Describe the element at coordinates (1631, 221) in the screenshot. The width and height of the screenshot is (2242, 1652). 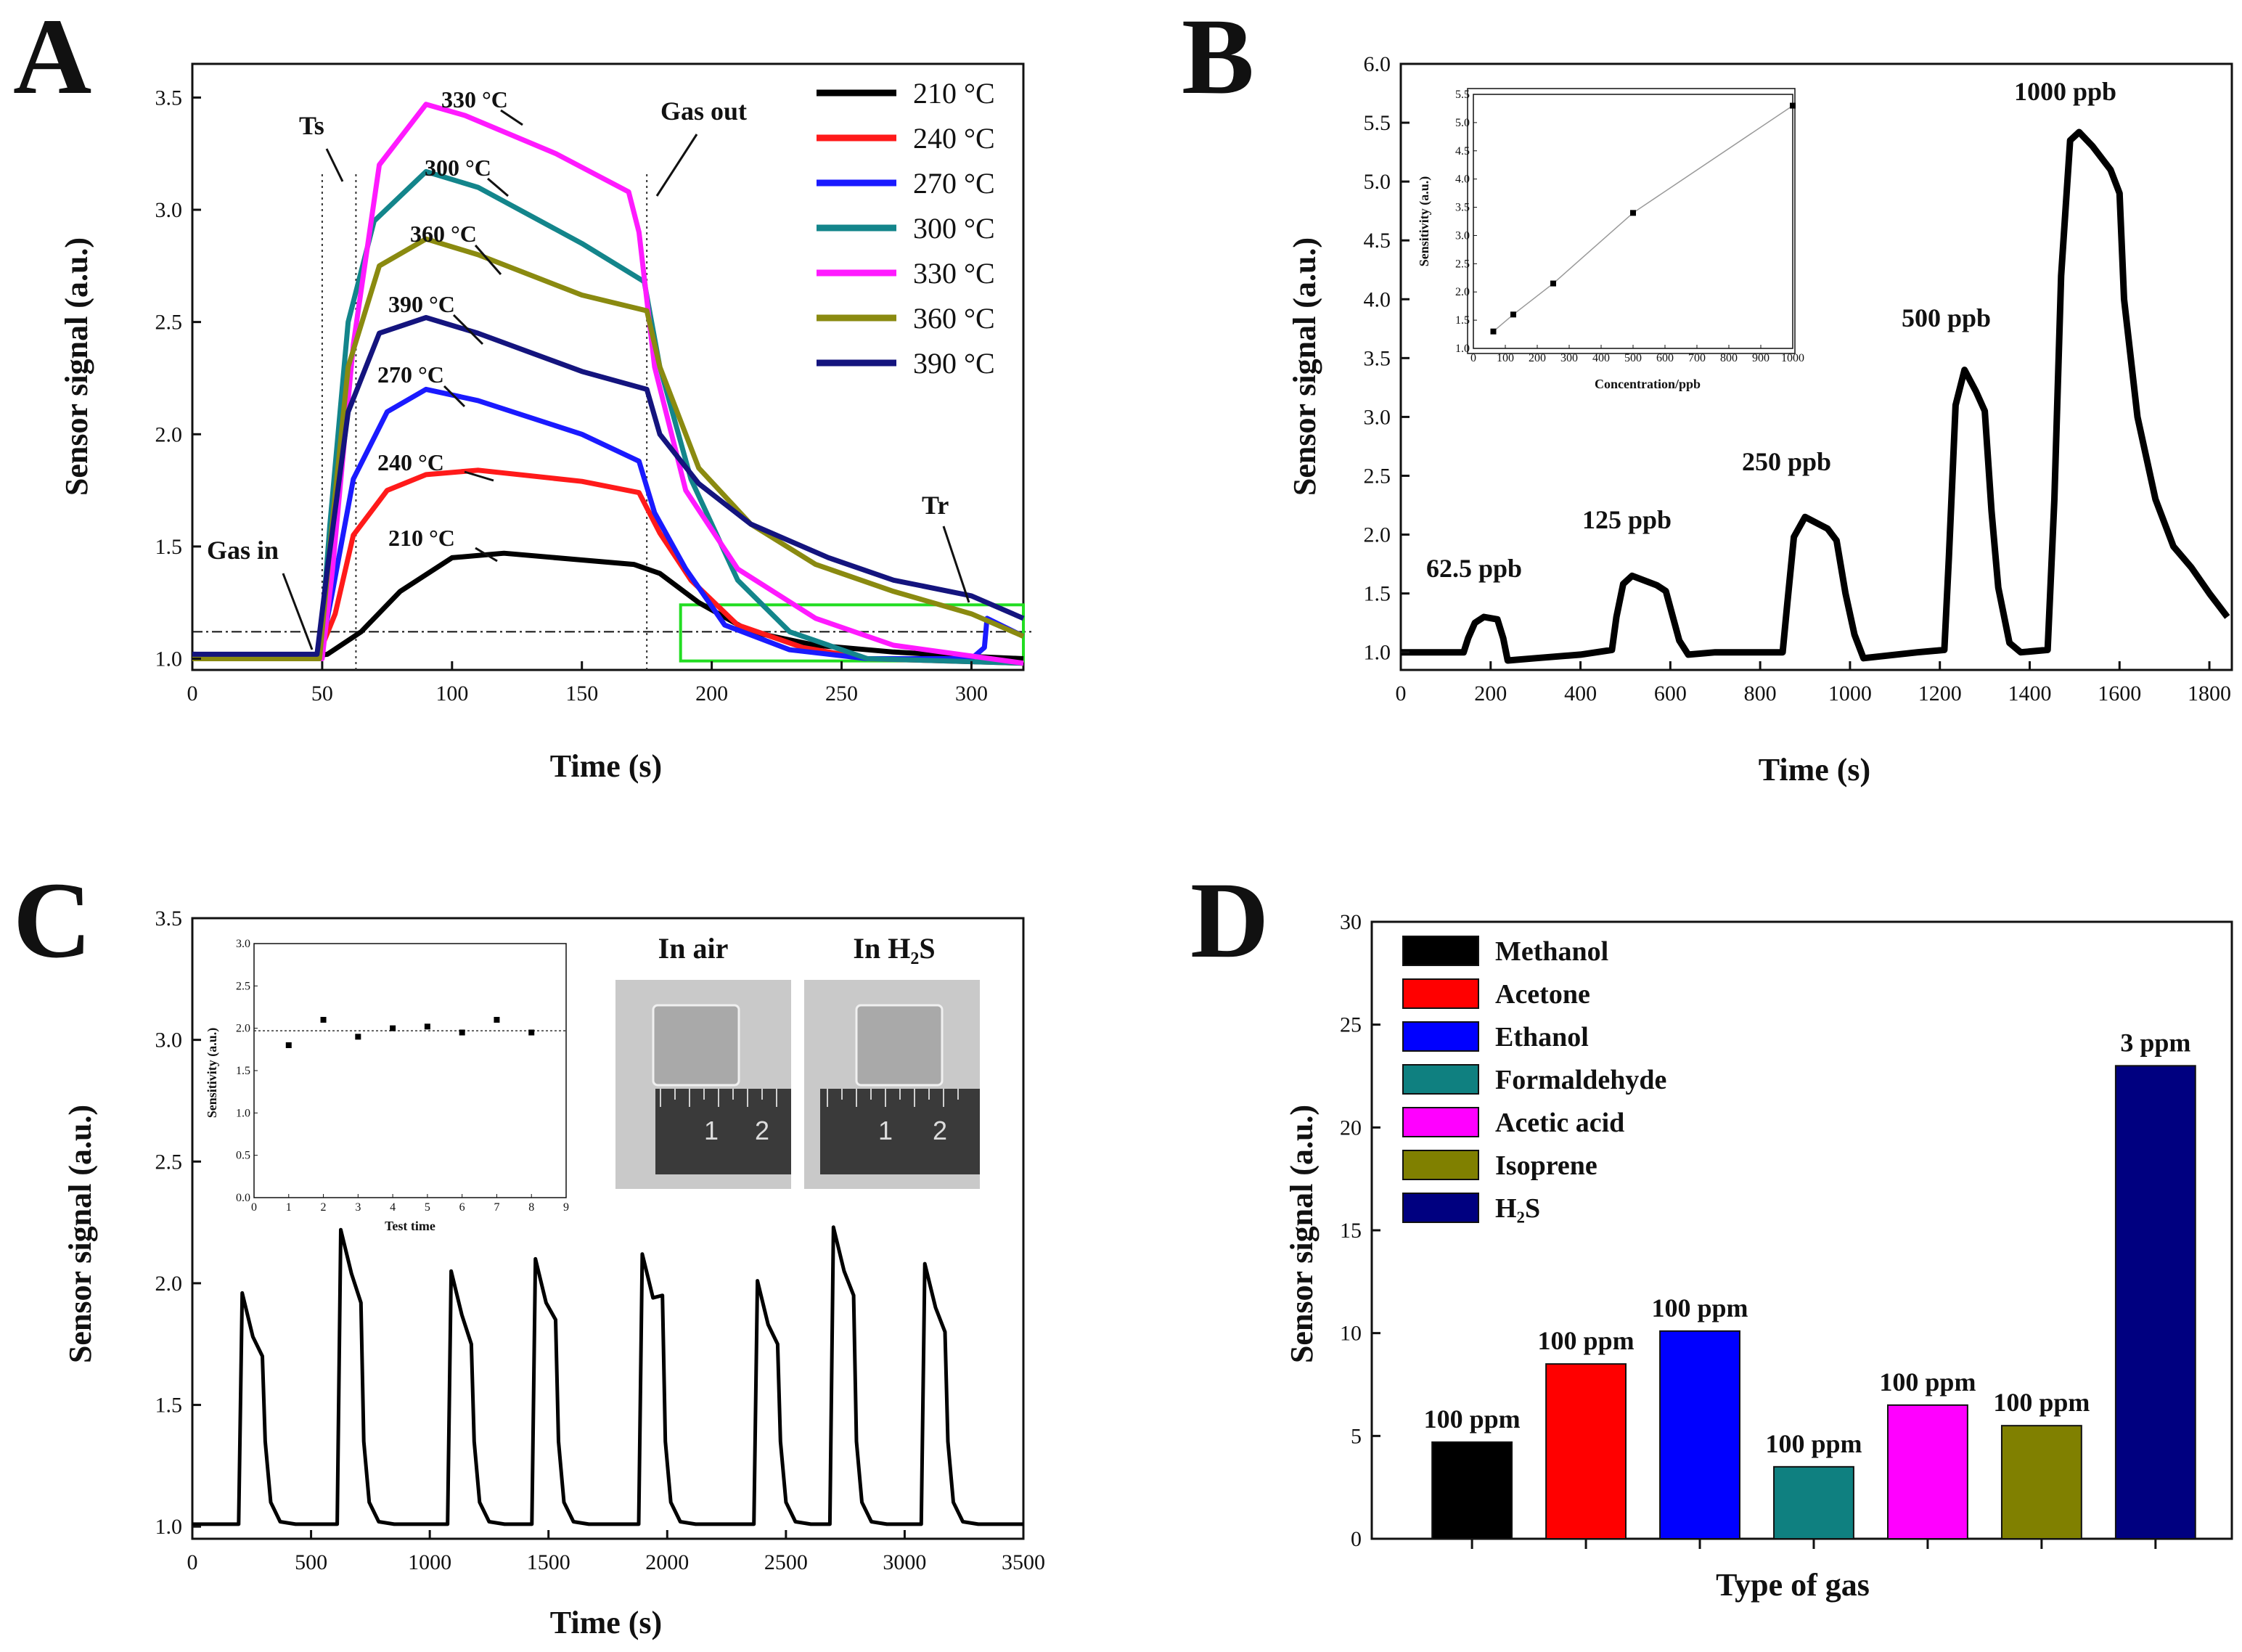
I see `panel-b-inset-bg` at that location.